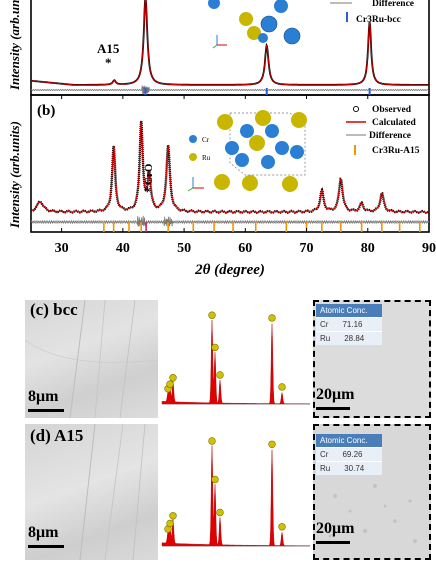  I want to click on scale-label-c-right: 20μm, so click(335, 394).